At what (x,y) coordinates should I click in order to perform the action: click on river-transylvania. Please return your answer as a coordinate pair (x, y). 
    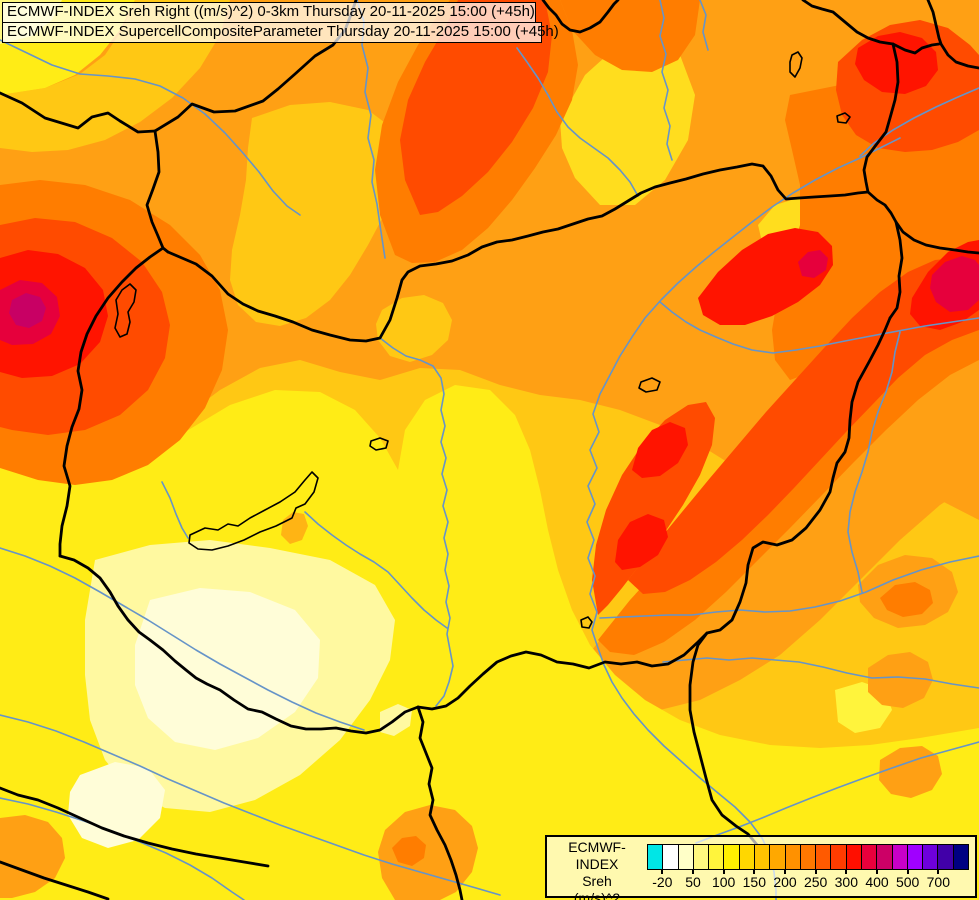
    Looking at the image, I should click on (874, 462).